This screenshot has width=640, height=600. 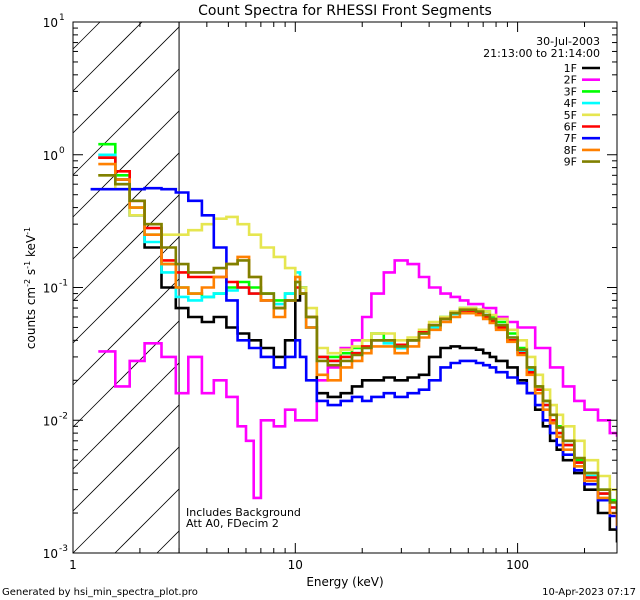 I want to click on y-tick-exponent: -2, so click(x=63, y=416).